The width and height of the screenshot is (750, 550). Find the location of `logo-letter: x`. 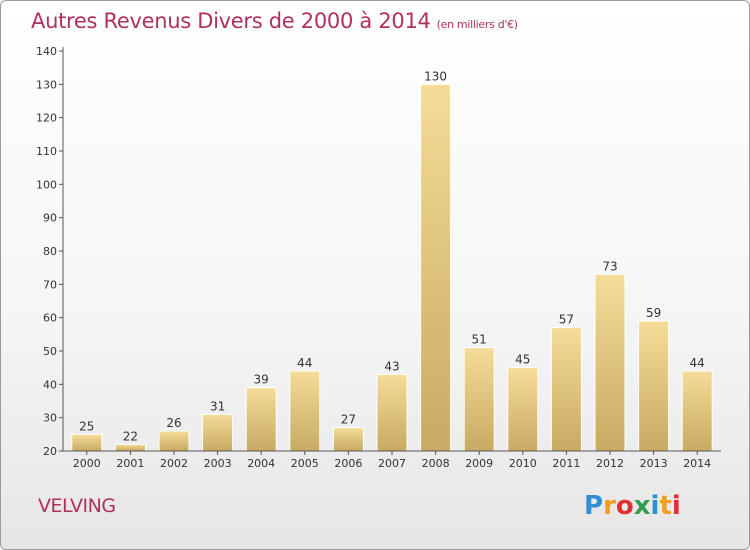

logo-letter: x is located at coordinates (642, 506).